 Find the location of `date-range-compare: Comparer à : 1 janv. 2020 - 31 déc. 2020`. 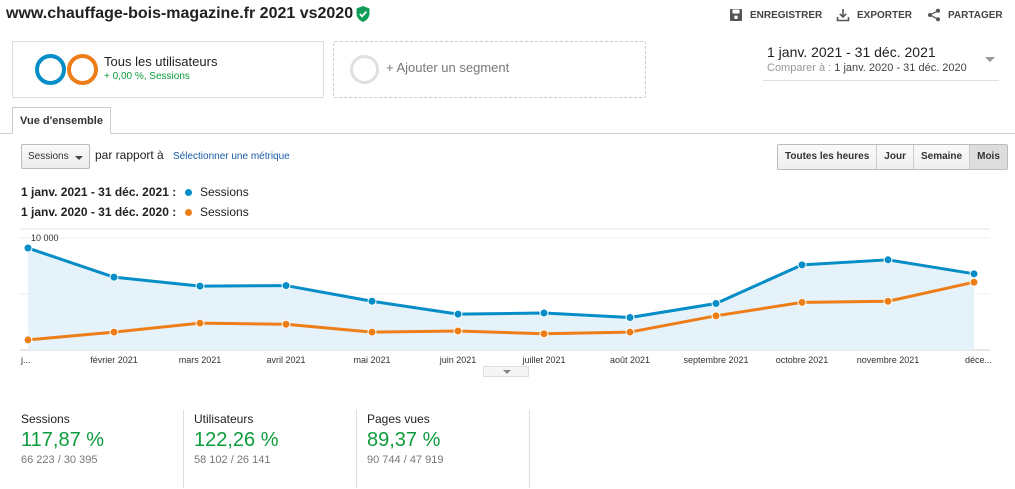

date-range-compare: Comparer à : 1 janv. 2020 - 31 déc. 2020 is located at coordinates (867, 68).